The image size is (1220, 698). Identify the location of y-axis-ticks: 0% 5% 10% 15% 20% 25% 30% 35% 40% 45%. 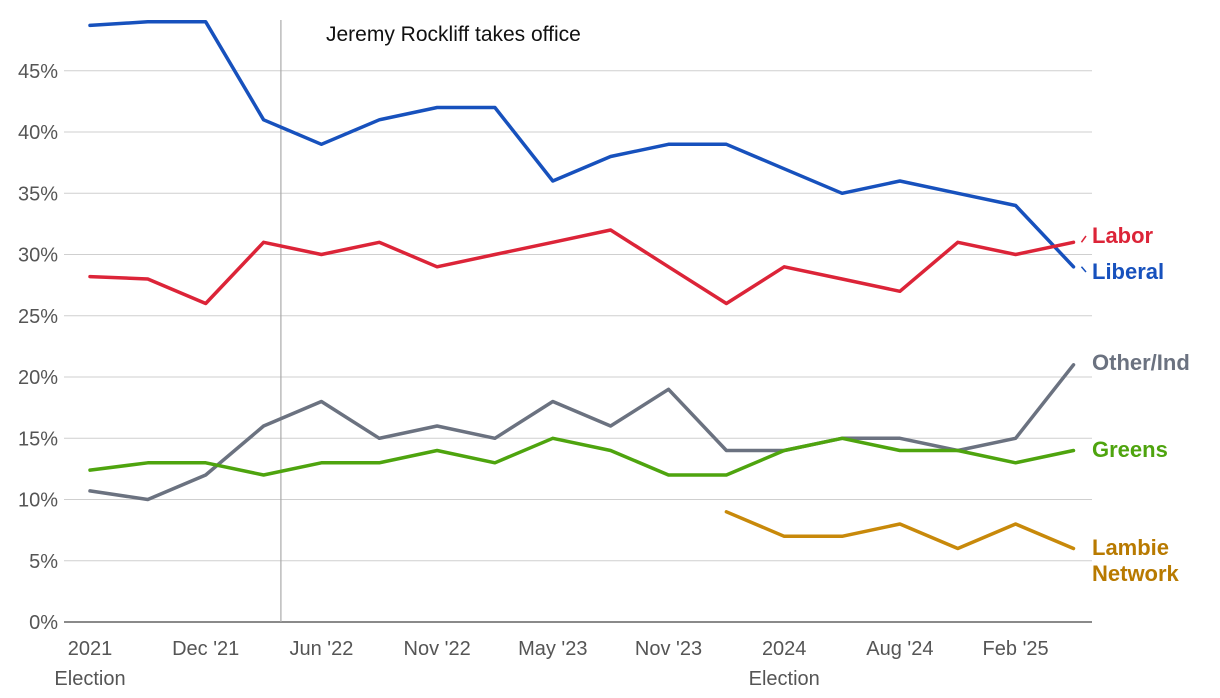
(38, 347).